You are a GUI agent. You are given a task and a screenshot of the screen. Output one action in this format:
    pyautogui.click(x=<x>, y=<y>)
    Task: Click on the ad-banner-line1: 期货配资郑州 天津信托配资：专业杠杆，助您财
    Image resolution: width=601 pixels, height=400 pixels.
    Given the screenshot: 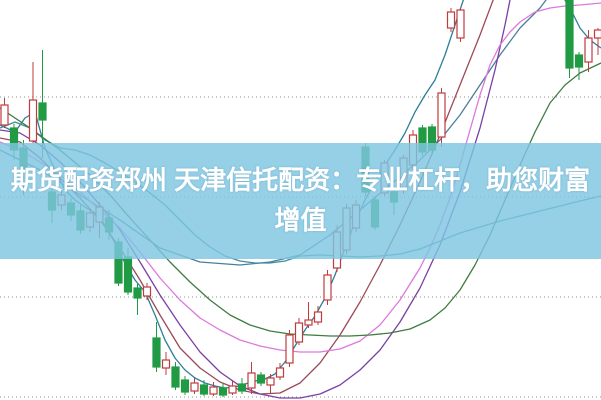 What is the action you would take?
    pyautogui.click(x=287, y=180)
    